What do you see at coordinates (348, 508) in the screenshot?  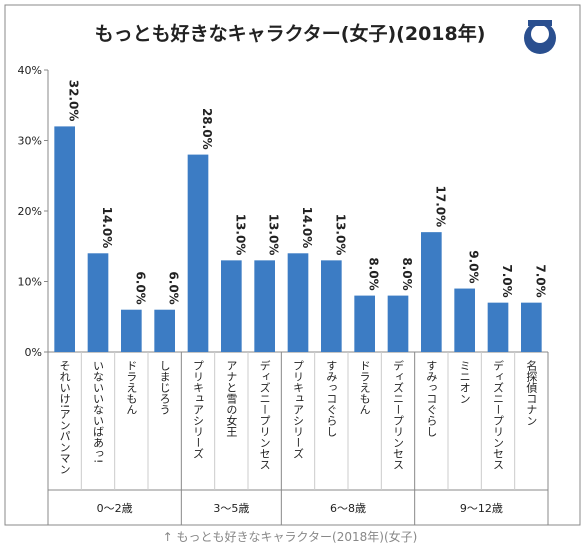 I see `group-label: 6〜8歳` at bounding box center [348, 508].